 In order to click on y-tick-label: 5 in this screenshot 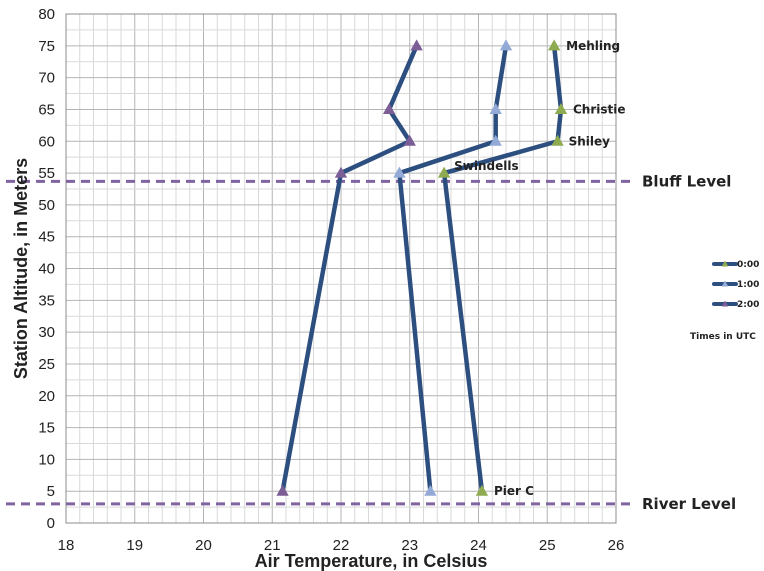, I will do `click(51, 491)`.